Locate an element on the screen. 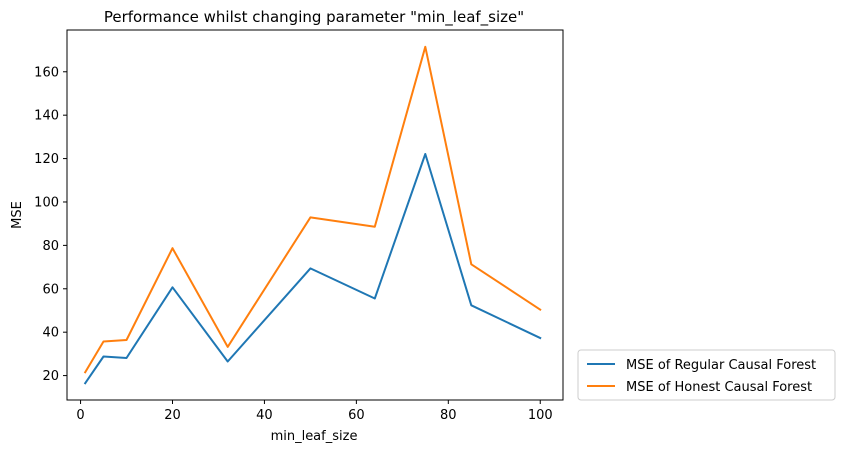 This screenshot has height=453, width=845. x-tick-label: 60 is located at coordinates (356, 415).